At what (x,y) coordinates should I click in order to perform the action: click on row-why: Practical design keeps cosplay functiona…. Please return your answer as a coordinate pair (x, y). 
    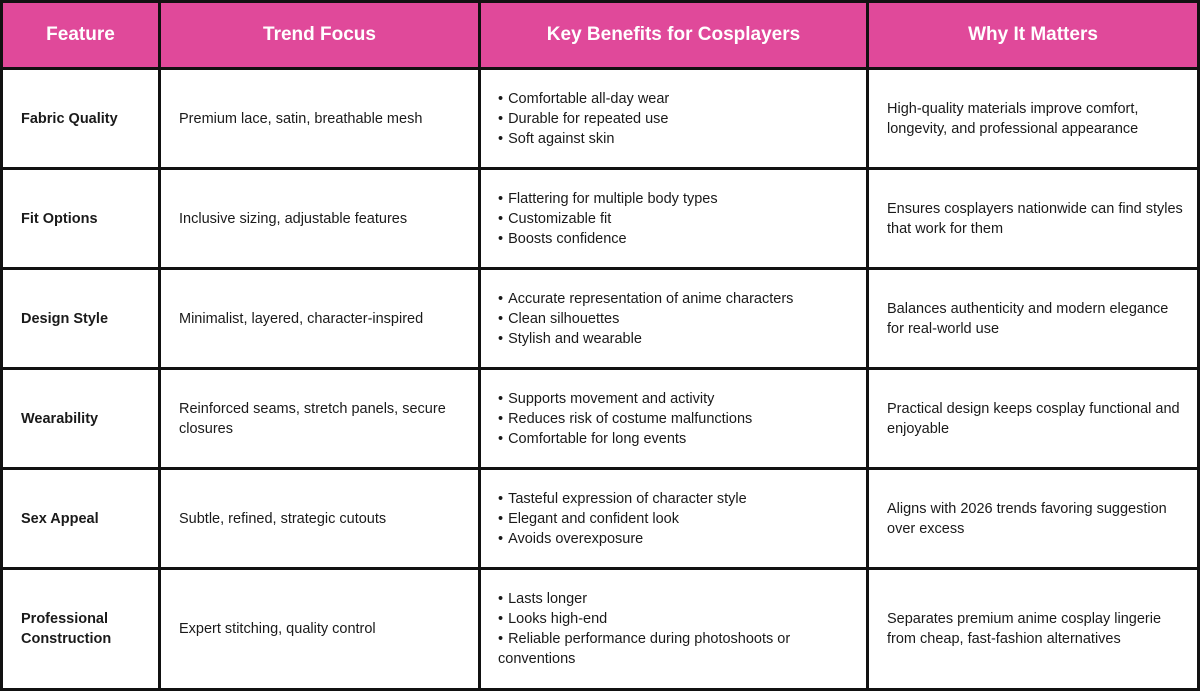
    Looking at the image, I should click on (1033, 418).